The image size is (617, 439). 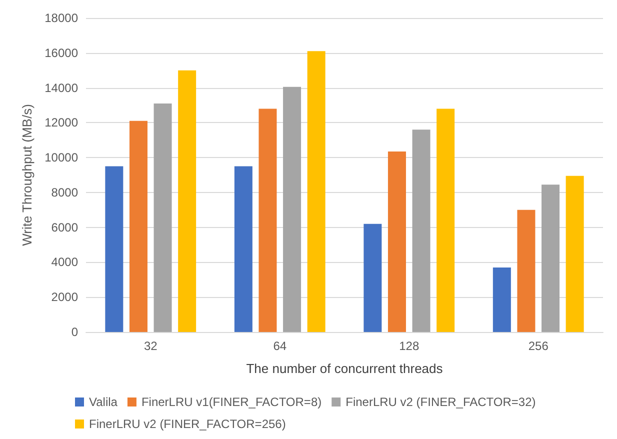 I want to click on y-tick-label: 6000, so click(x=64, y=227).